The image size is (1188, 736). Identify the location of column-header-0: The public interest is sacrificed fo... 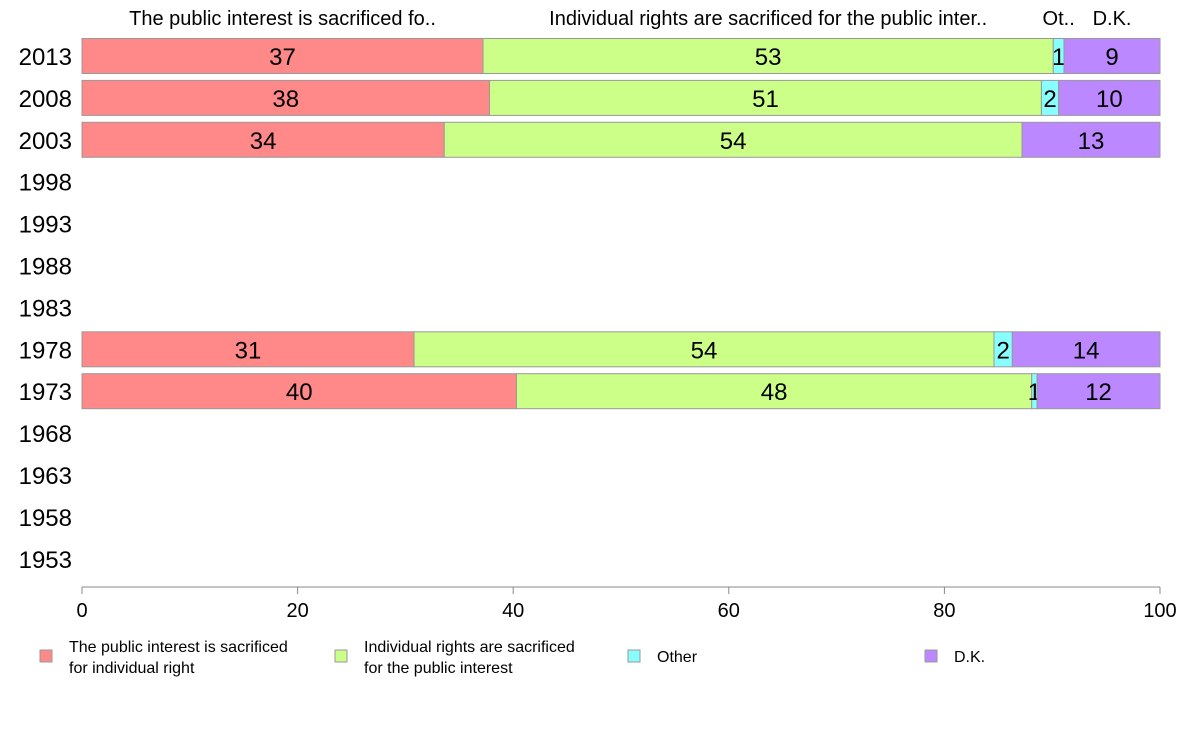
(282, 19).